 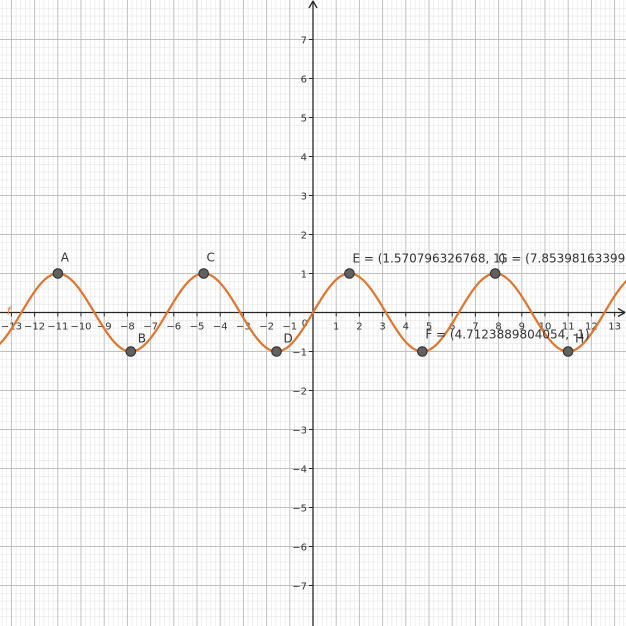 I want to click on x-tick-label: −10, so click(x=80, y=327).